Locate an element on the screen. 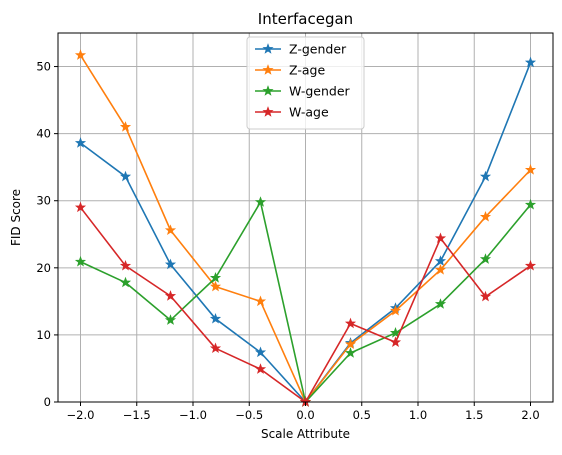 The image size is (562, 455). legend-entry-z-age: Z-age is located at coordinates (290, 70).